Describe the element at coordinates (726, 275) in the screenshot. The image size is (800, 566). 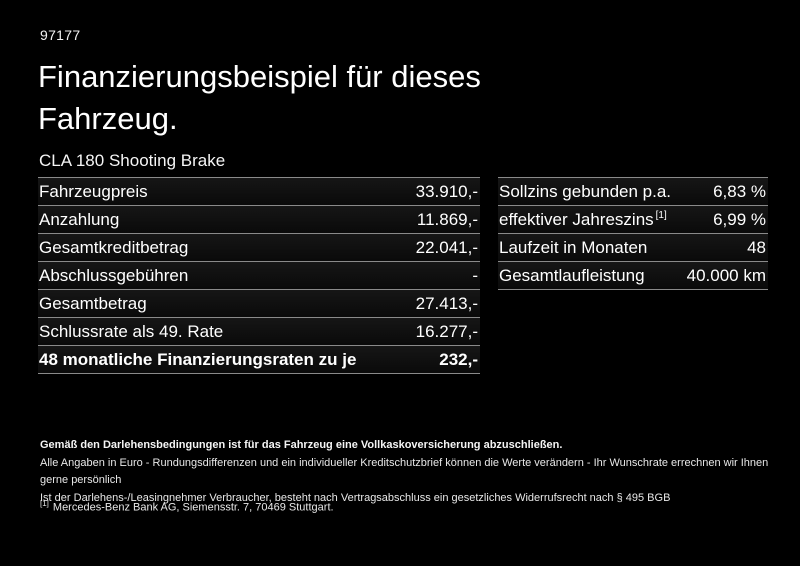
I see `row-value: 40.000 km` at that location.